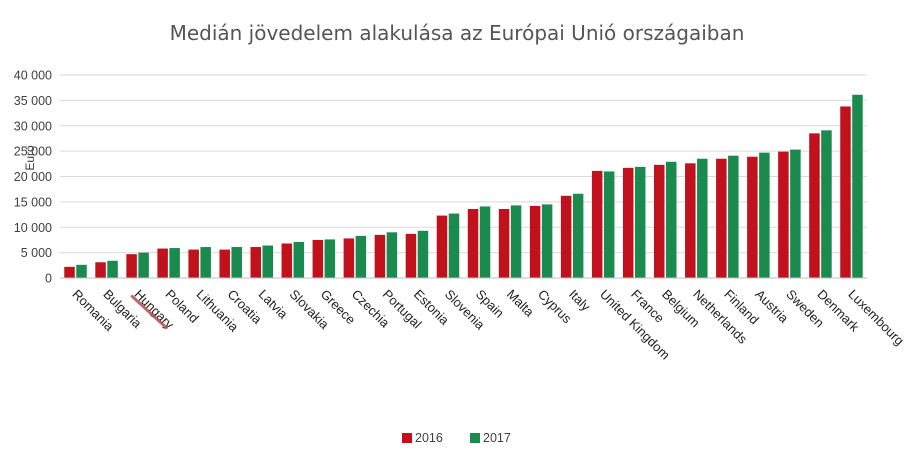 The image size is (920, 468). I want to click on bar-2016-austria, so click(752, 217).